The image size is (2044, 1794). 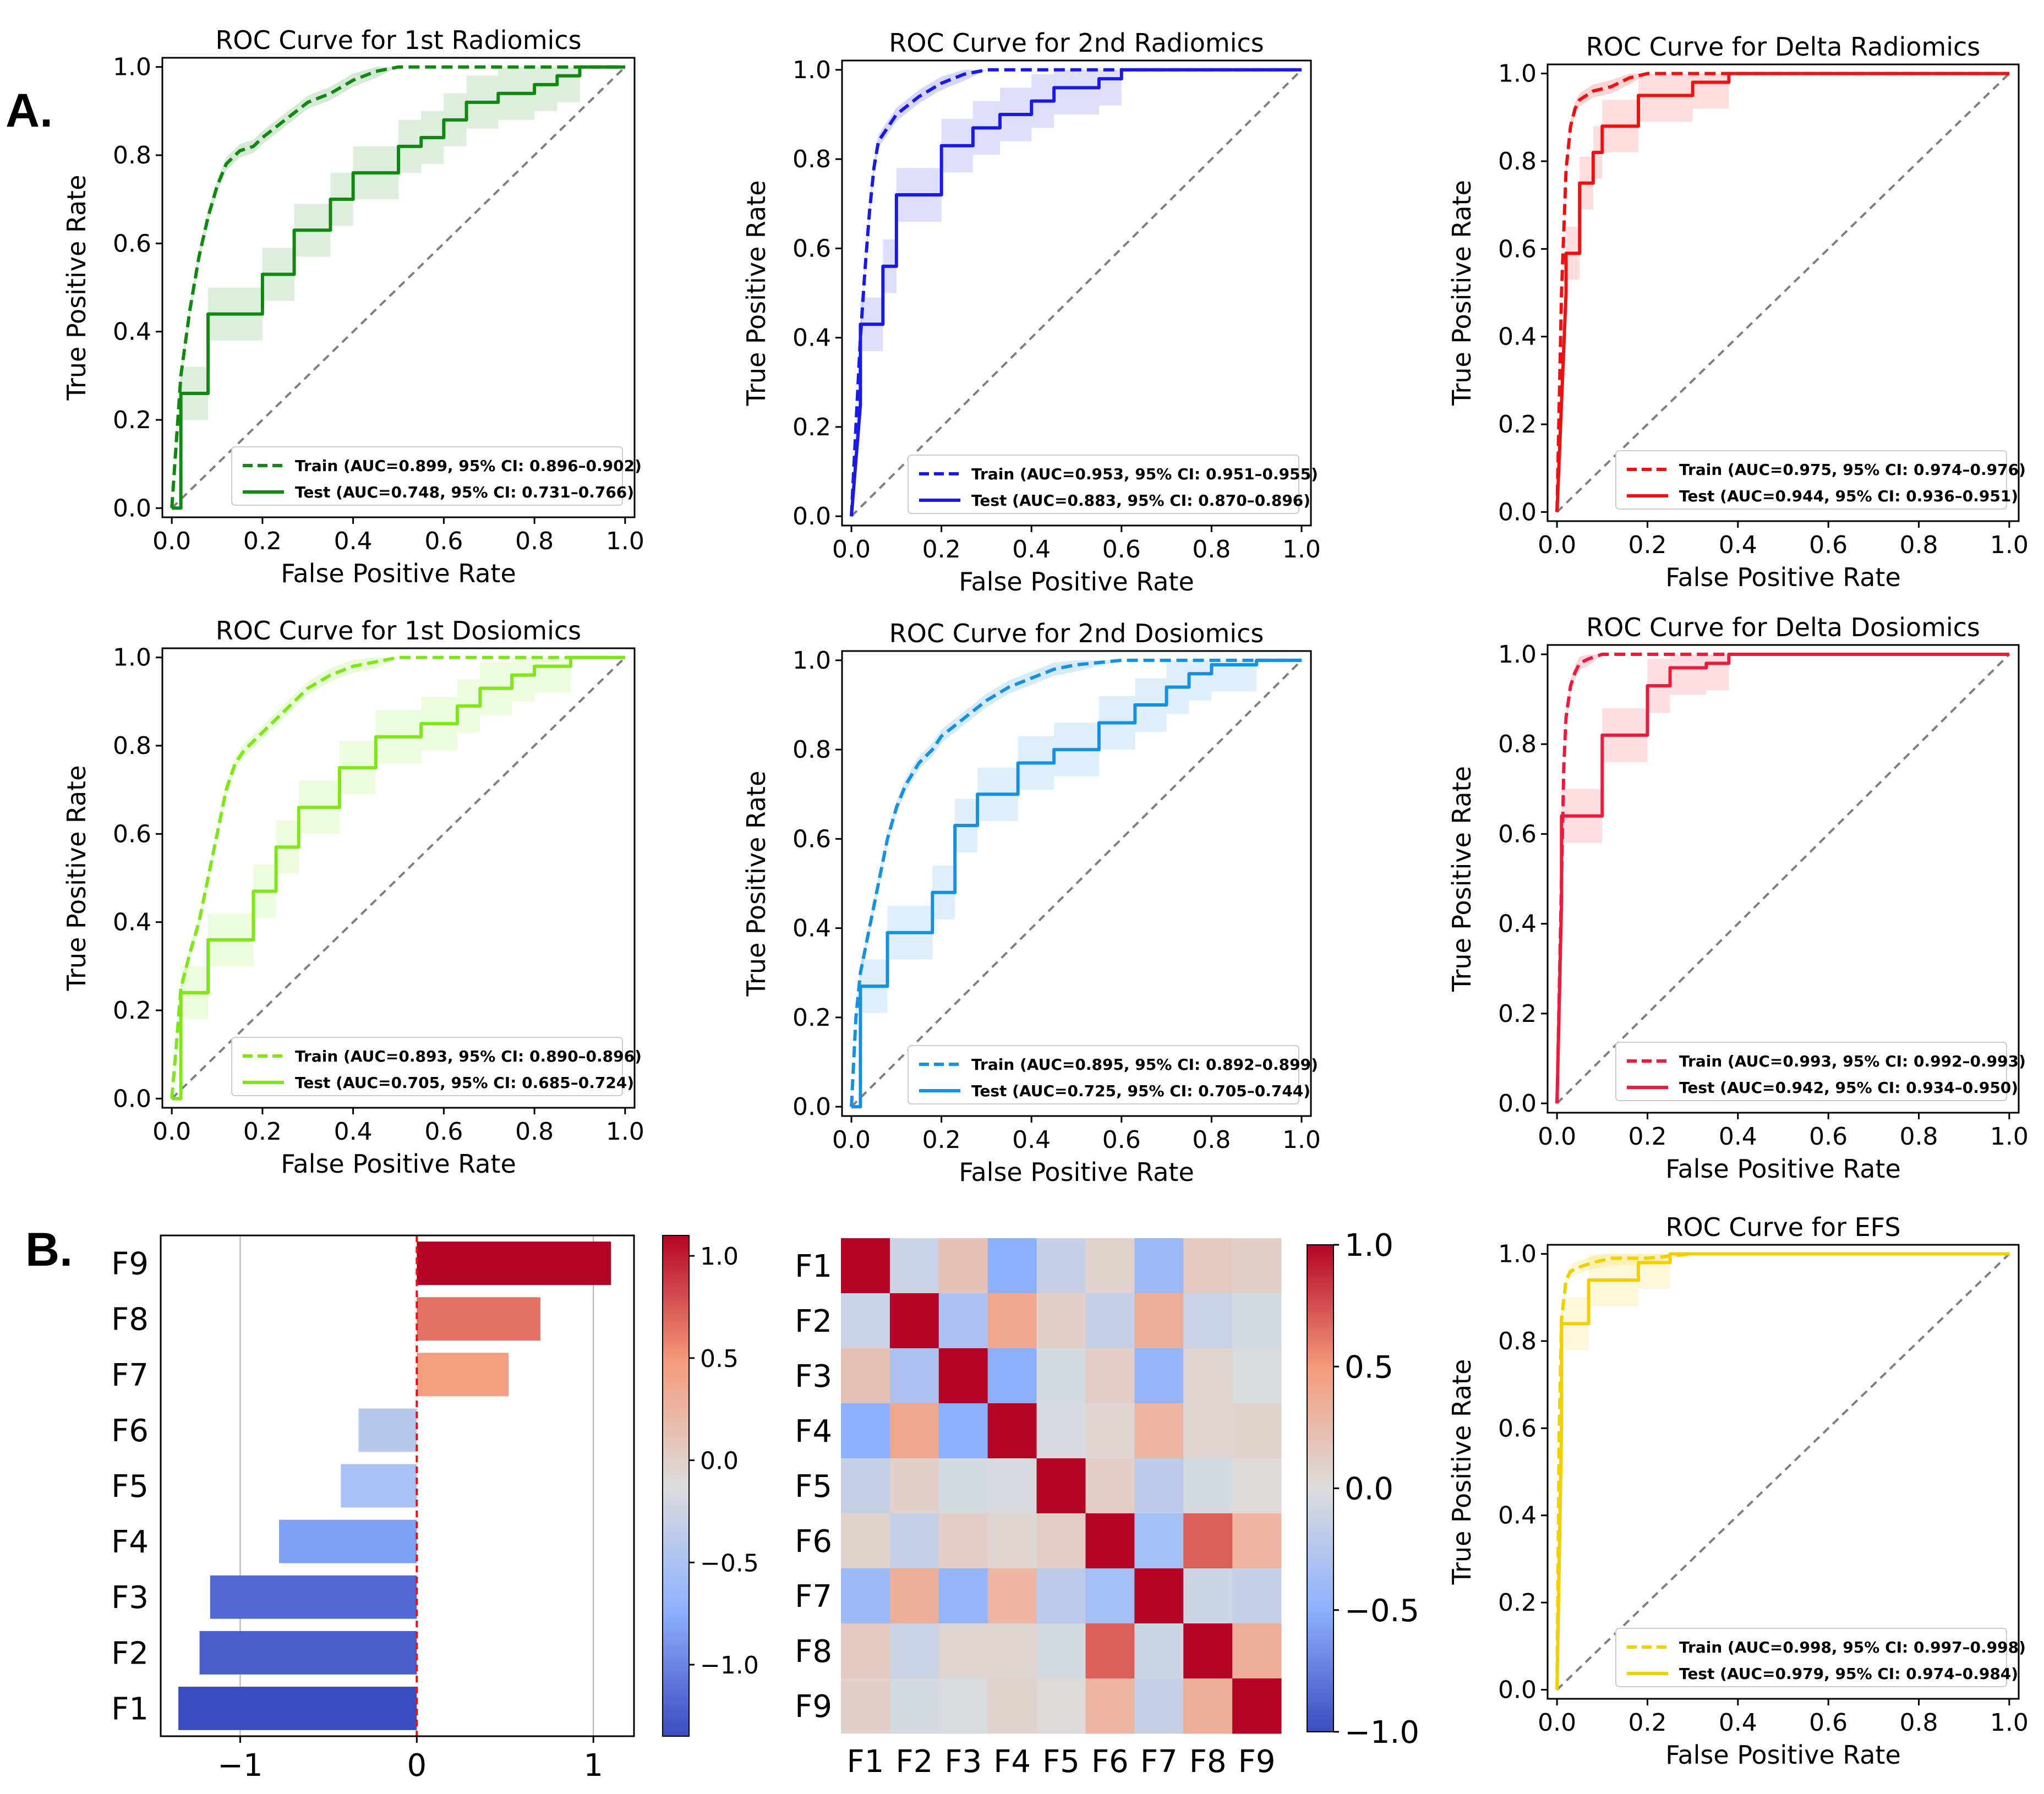 What do you see at coordinates (814, 1266) in the screenshot?
I see `row-label: F1` at bounding box center [814, 1266].